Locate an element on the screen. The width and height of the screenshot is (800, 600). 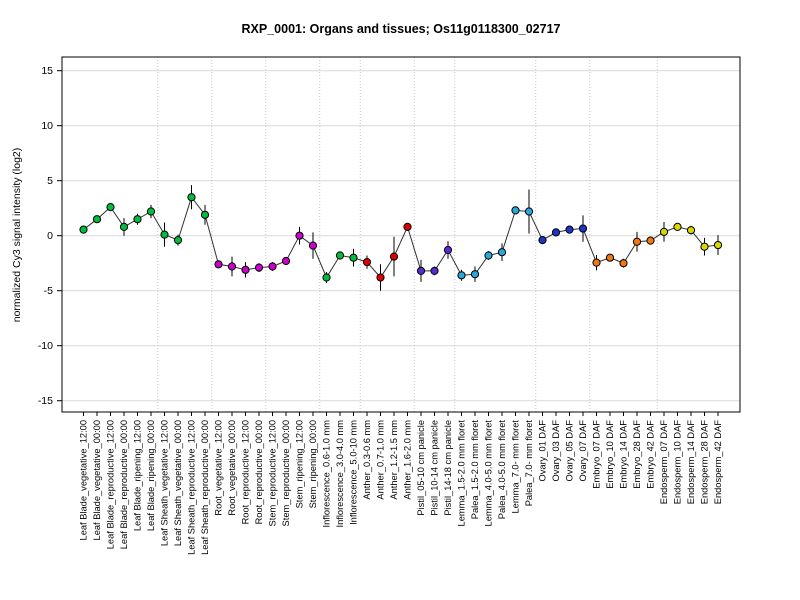
x-tick-label: Anther_1.6-2.0 mm is located at coordinates (408, 460).